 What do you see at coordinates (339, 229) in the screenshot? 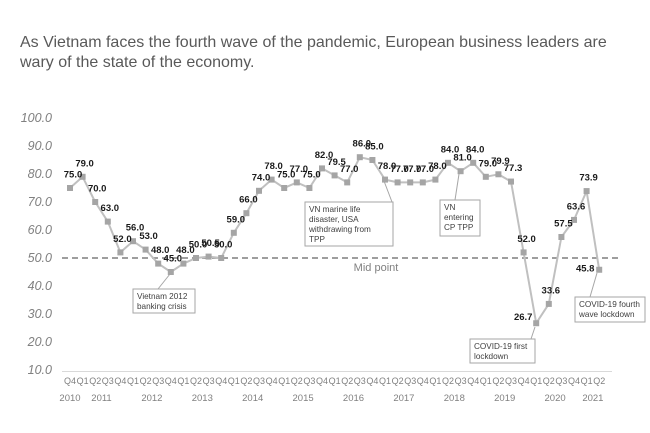
I see `annotation-text: withdrawing from` at bounding box center [339, 229].